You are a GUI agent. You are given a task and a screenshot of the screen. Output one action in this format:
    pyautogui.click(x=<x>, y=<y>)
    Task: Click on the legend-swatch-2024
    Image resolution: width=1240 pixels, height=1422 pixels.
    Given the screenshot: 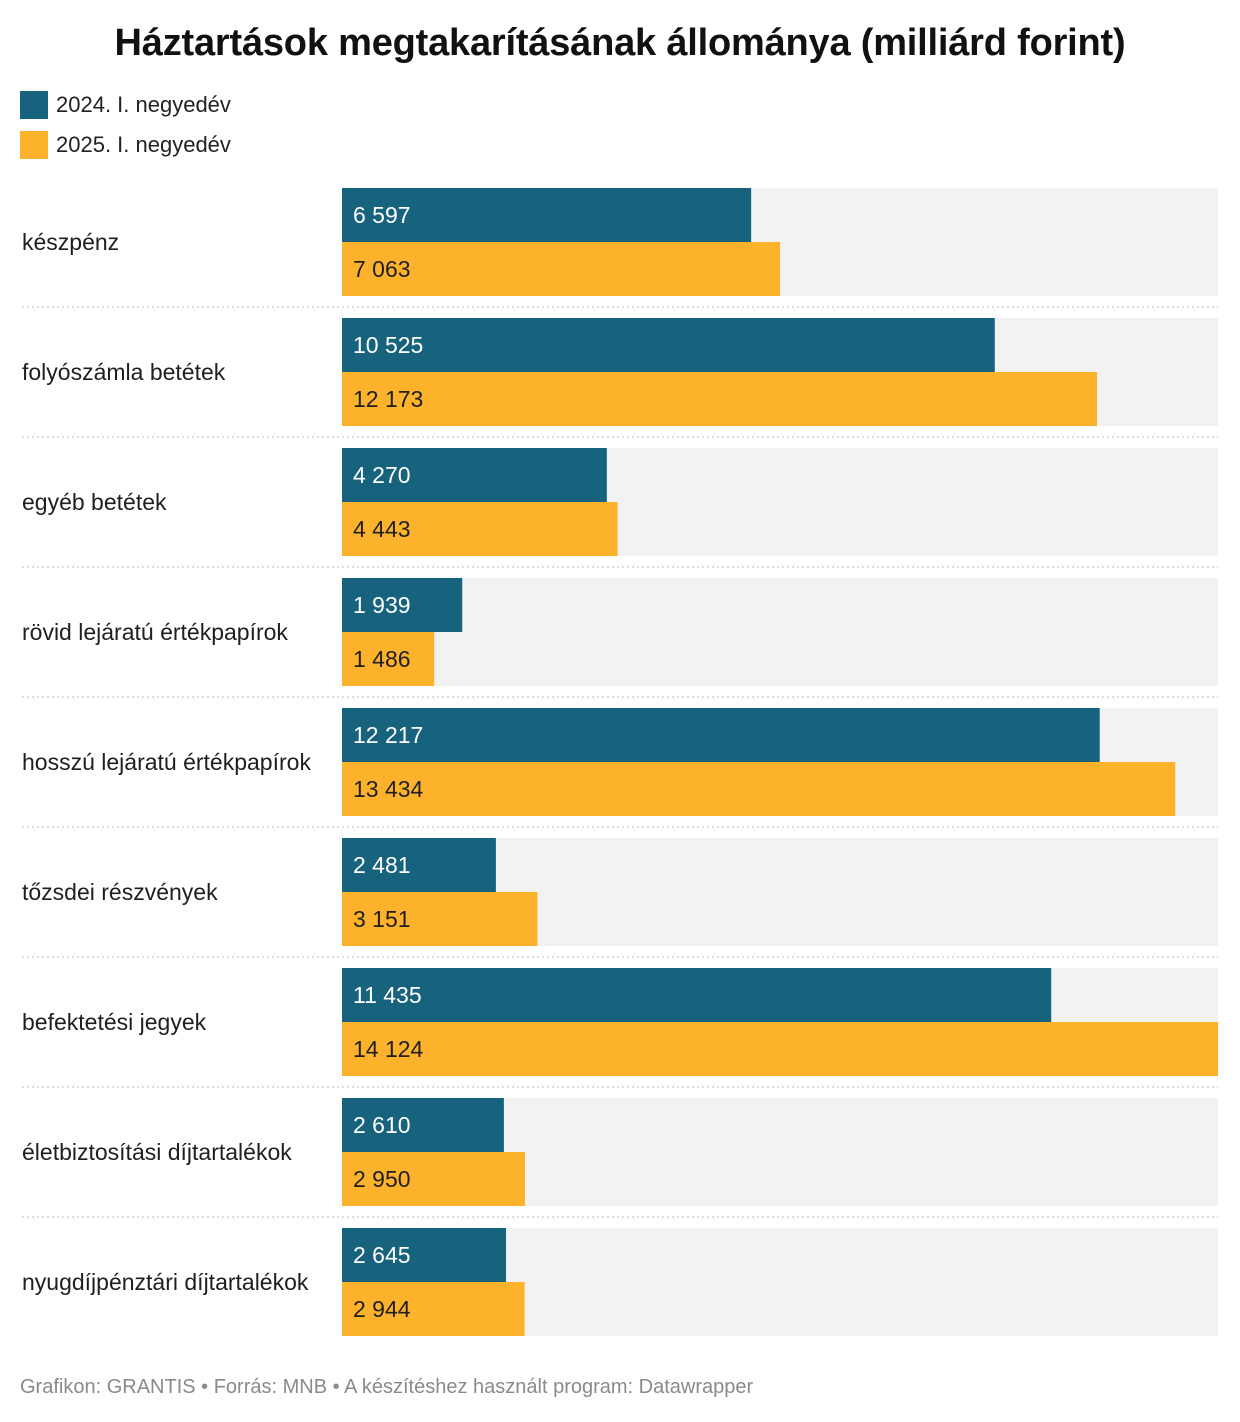 What is the action you would take?
    pyautogui.click(x=34, y=105)
    